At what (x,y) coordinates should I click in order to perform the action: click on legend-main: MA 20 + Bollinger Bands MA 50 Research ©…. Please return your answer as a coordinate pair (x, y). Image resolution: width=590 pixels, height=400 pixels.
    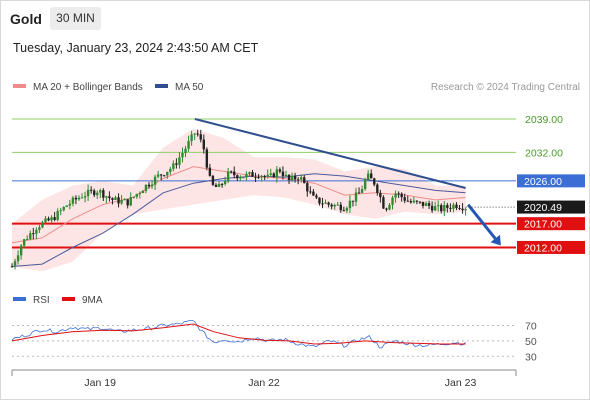
    Looking at the image, I should click on (296, 87).